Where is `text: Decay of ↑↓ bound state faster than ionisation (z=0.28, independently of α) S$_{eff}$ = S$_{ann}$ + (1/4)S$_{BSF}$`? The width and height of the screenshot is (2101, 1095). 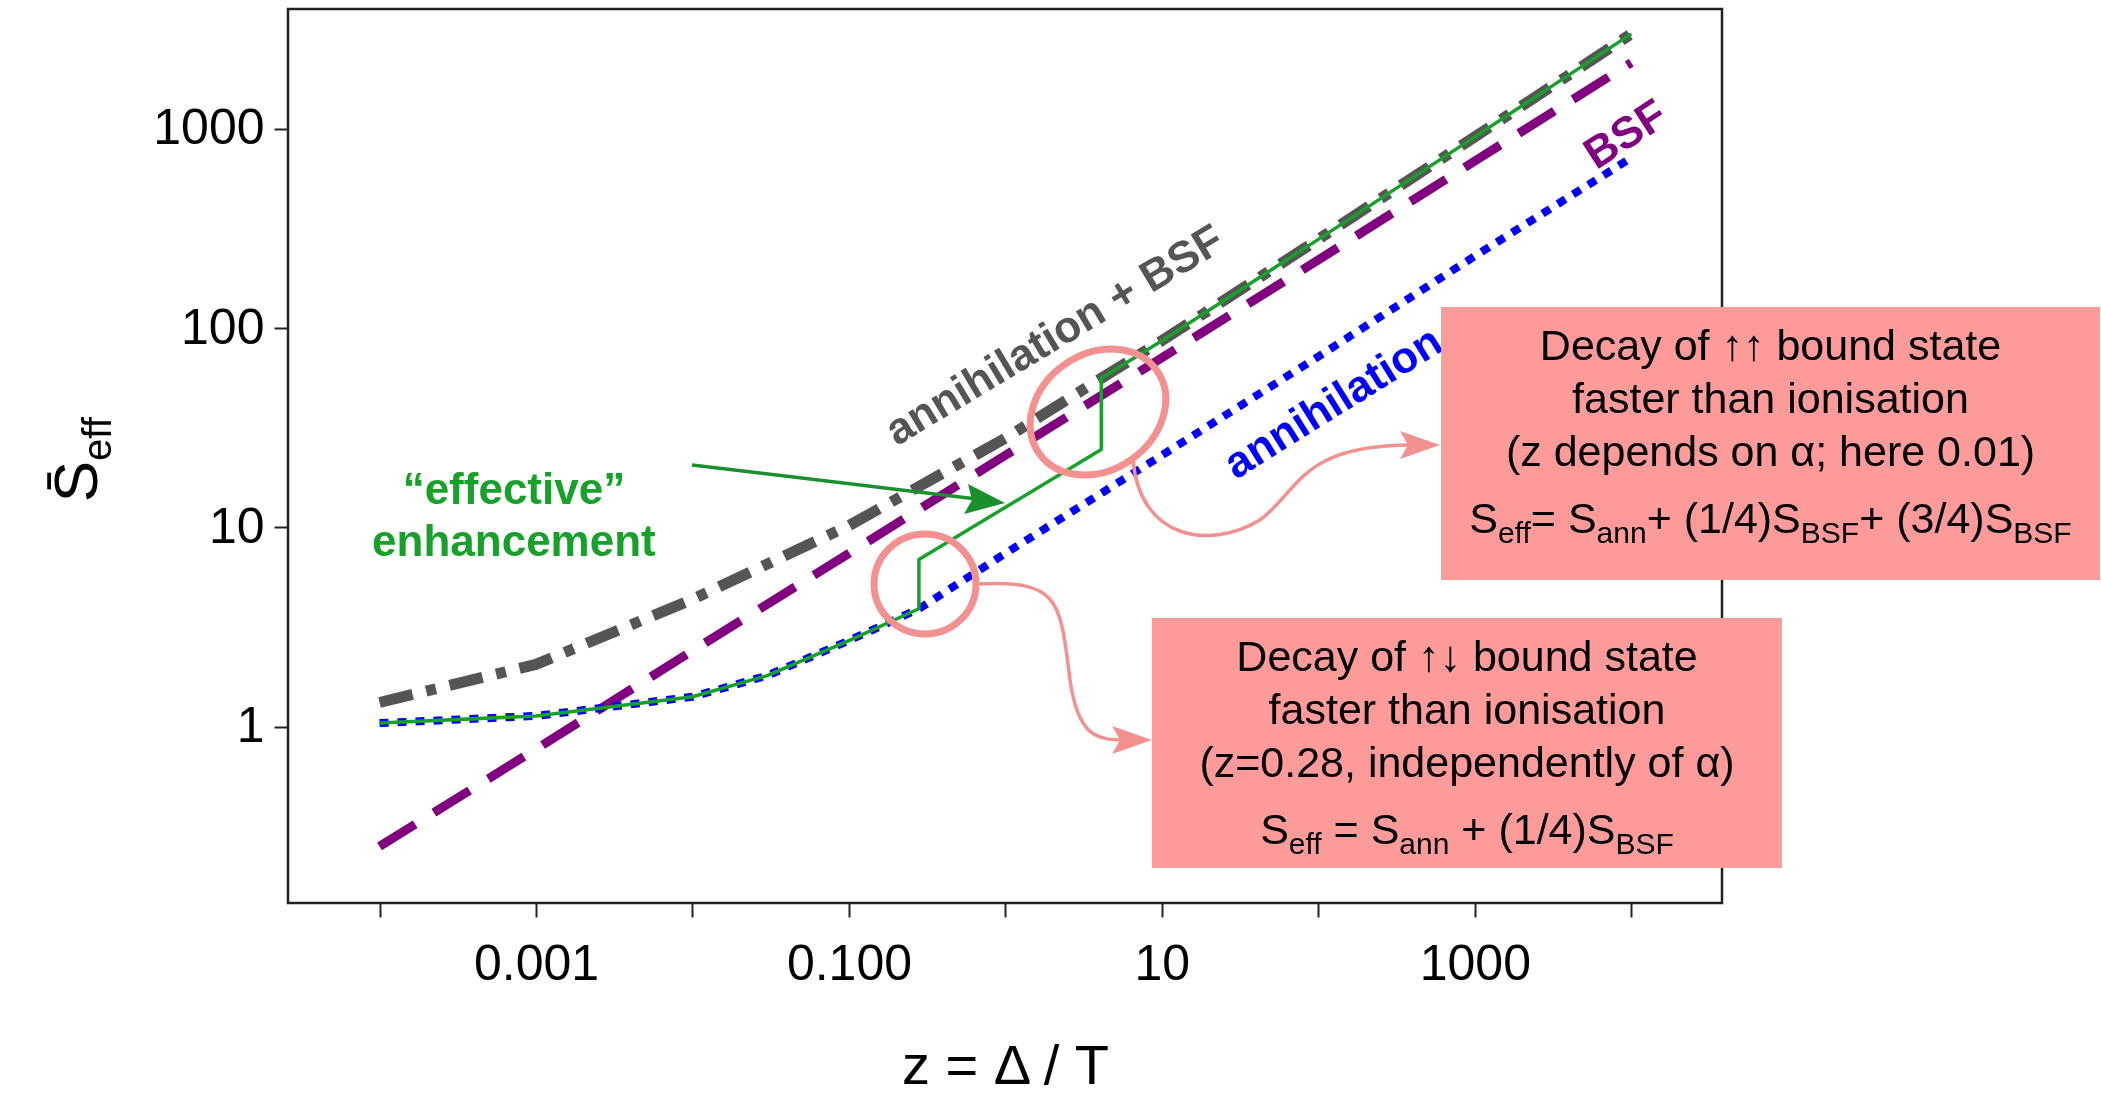 text: Decay of ↑↓ bound state faster than ionisation (z=0.28, independently of α) S$_{eff}$ = S$_{ann}$ + (1/4)S$_{BSF}$ is located at coordinates (1467, 746).